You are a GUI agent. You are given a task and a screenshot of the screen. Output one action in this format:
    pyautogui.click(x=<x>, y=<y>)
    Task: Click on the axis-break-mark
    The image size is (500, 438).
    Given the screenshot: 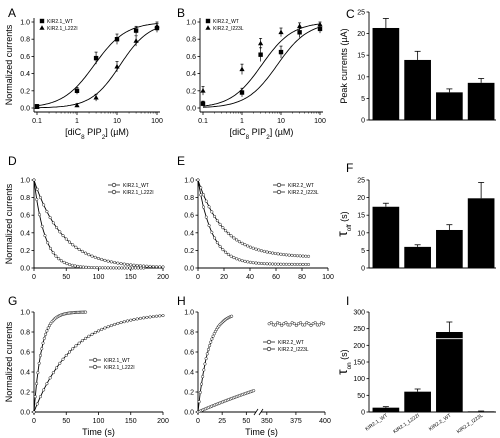 What is the action you would take?
    pyautogui.click(x=261, y=412)
    